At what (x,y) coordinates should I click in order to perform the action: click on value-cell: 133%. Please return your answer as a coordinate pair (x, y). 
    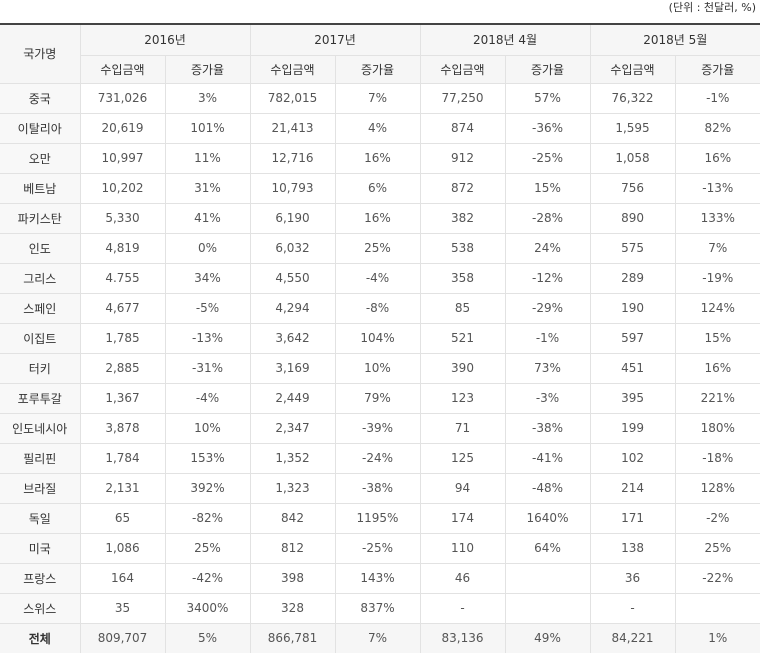
    Looking at the image, I should click on (717, 218).